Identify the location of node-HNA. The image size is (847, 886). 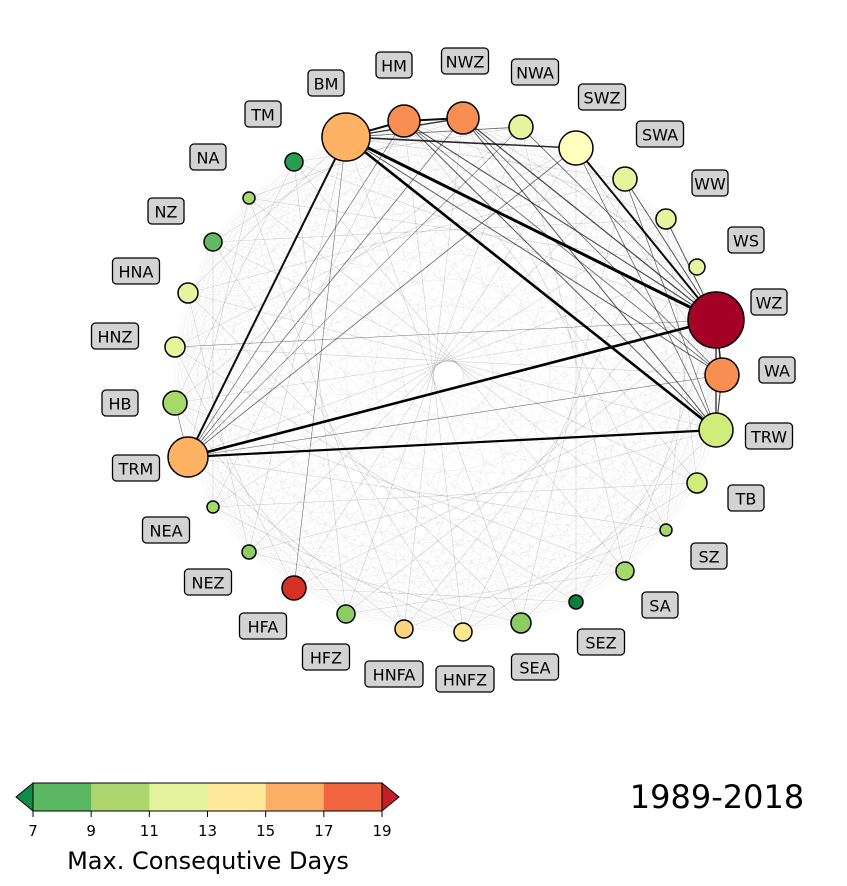
(188, 293).